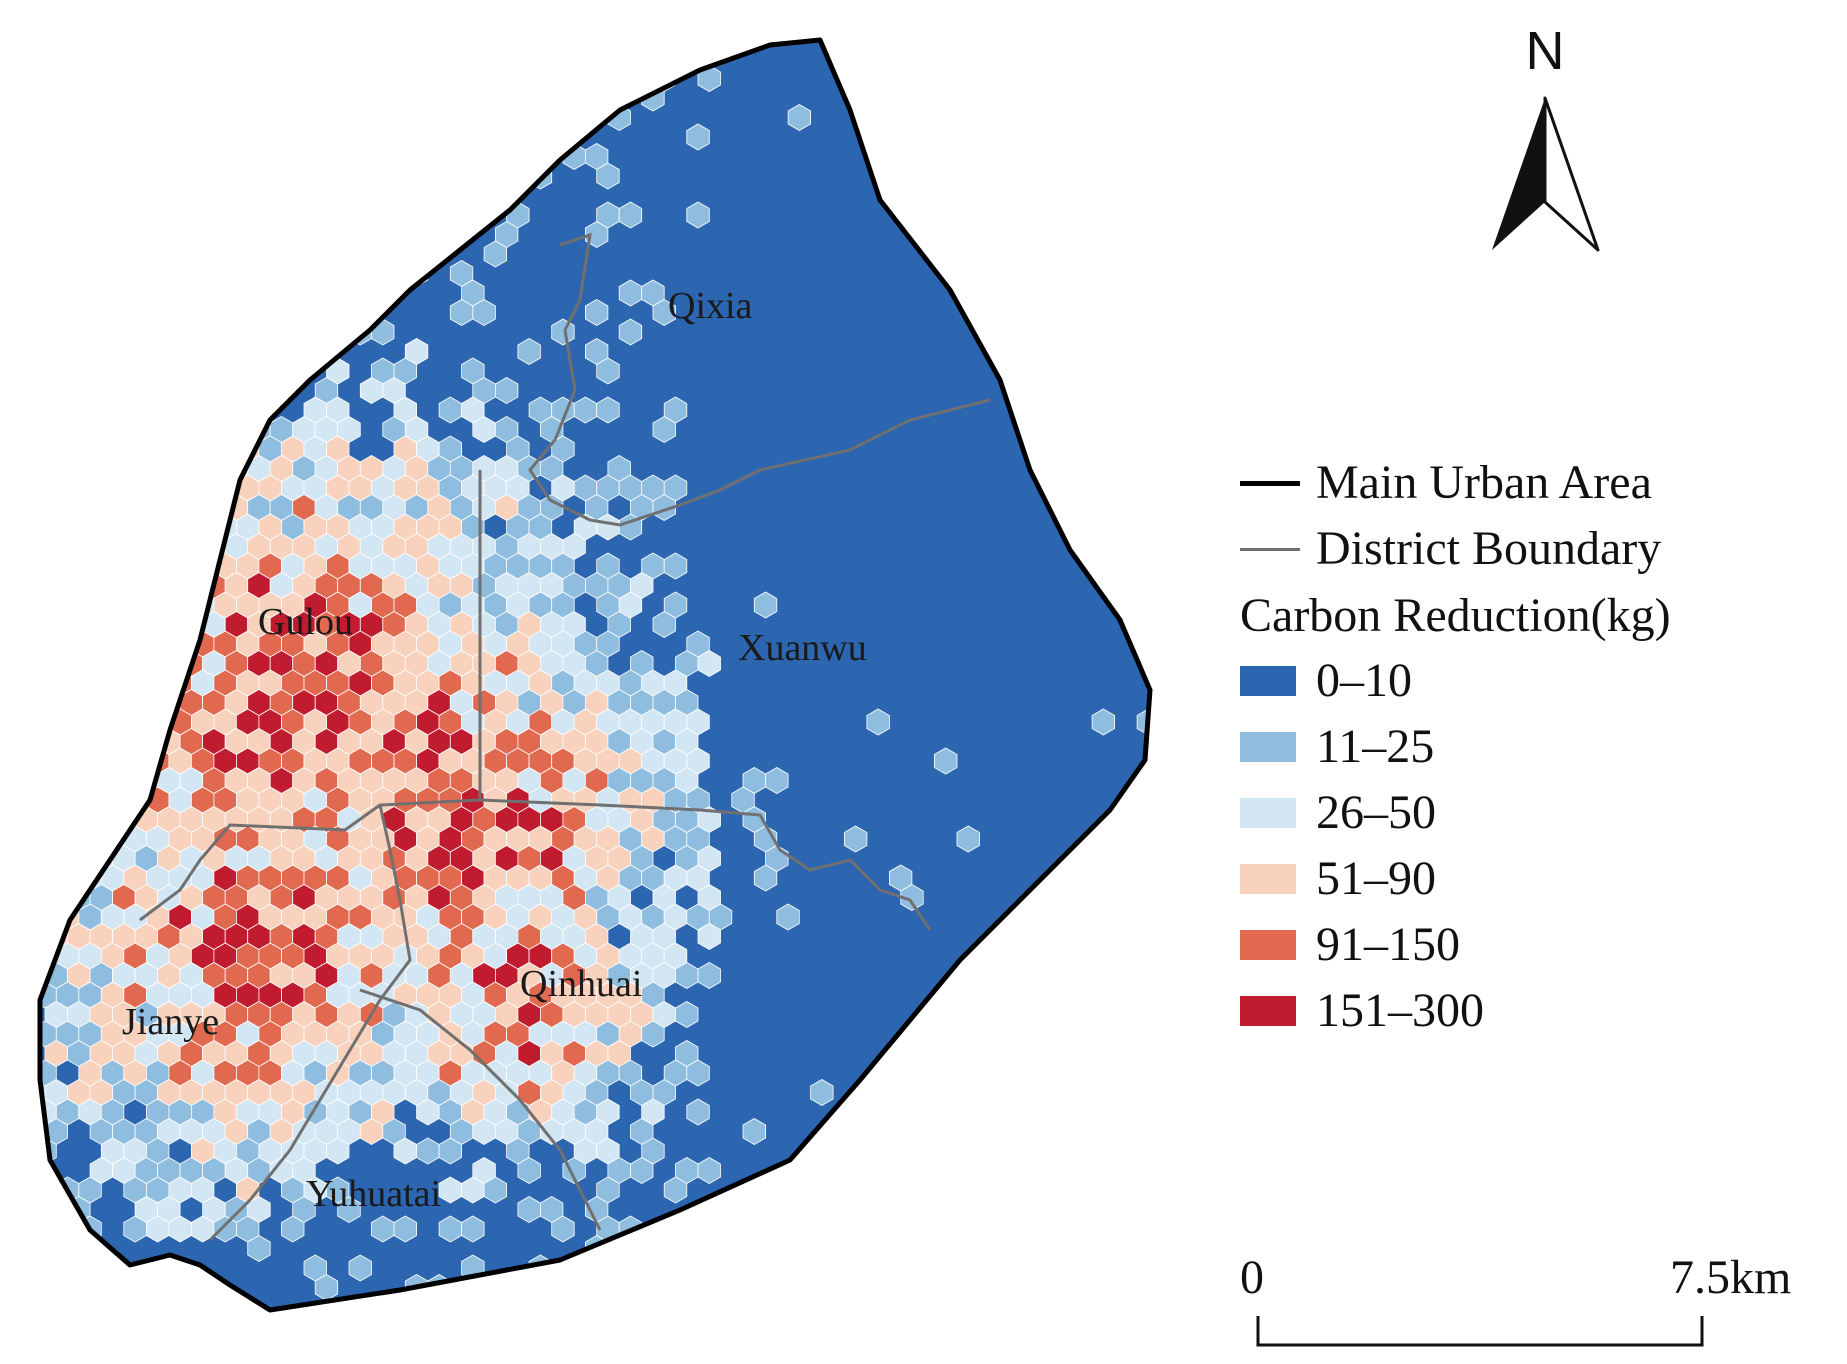  I want to click on legend-class-5: 151–300, so click(1455, 1011).